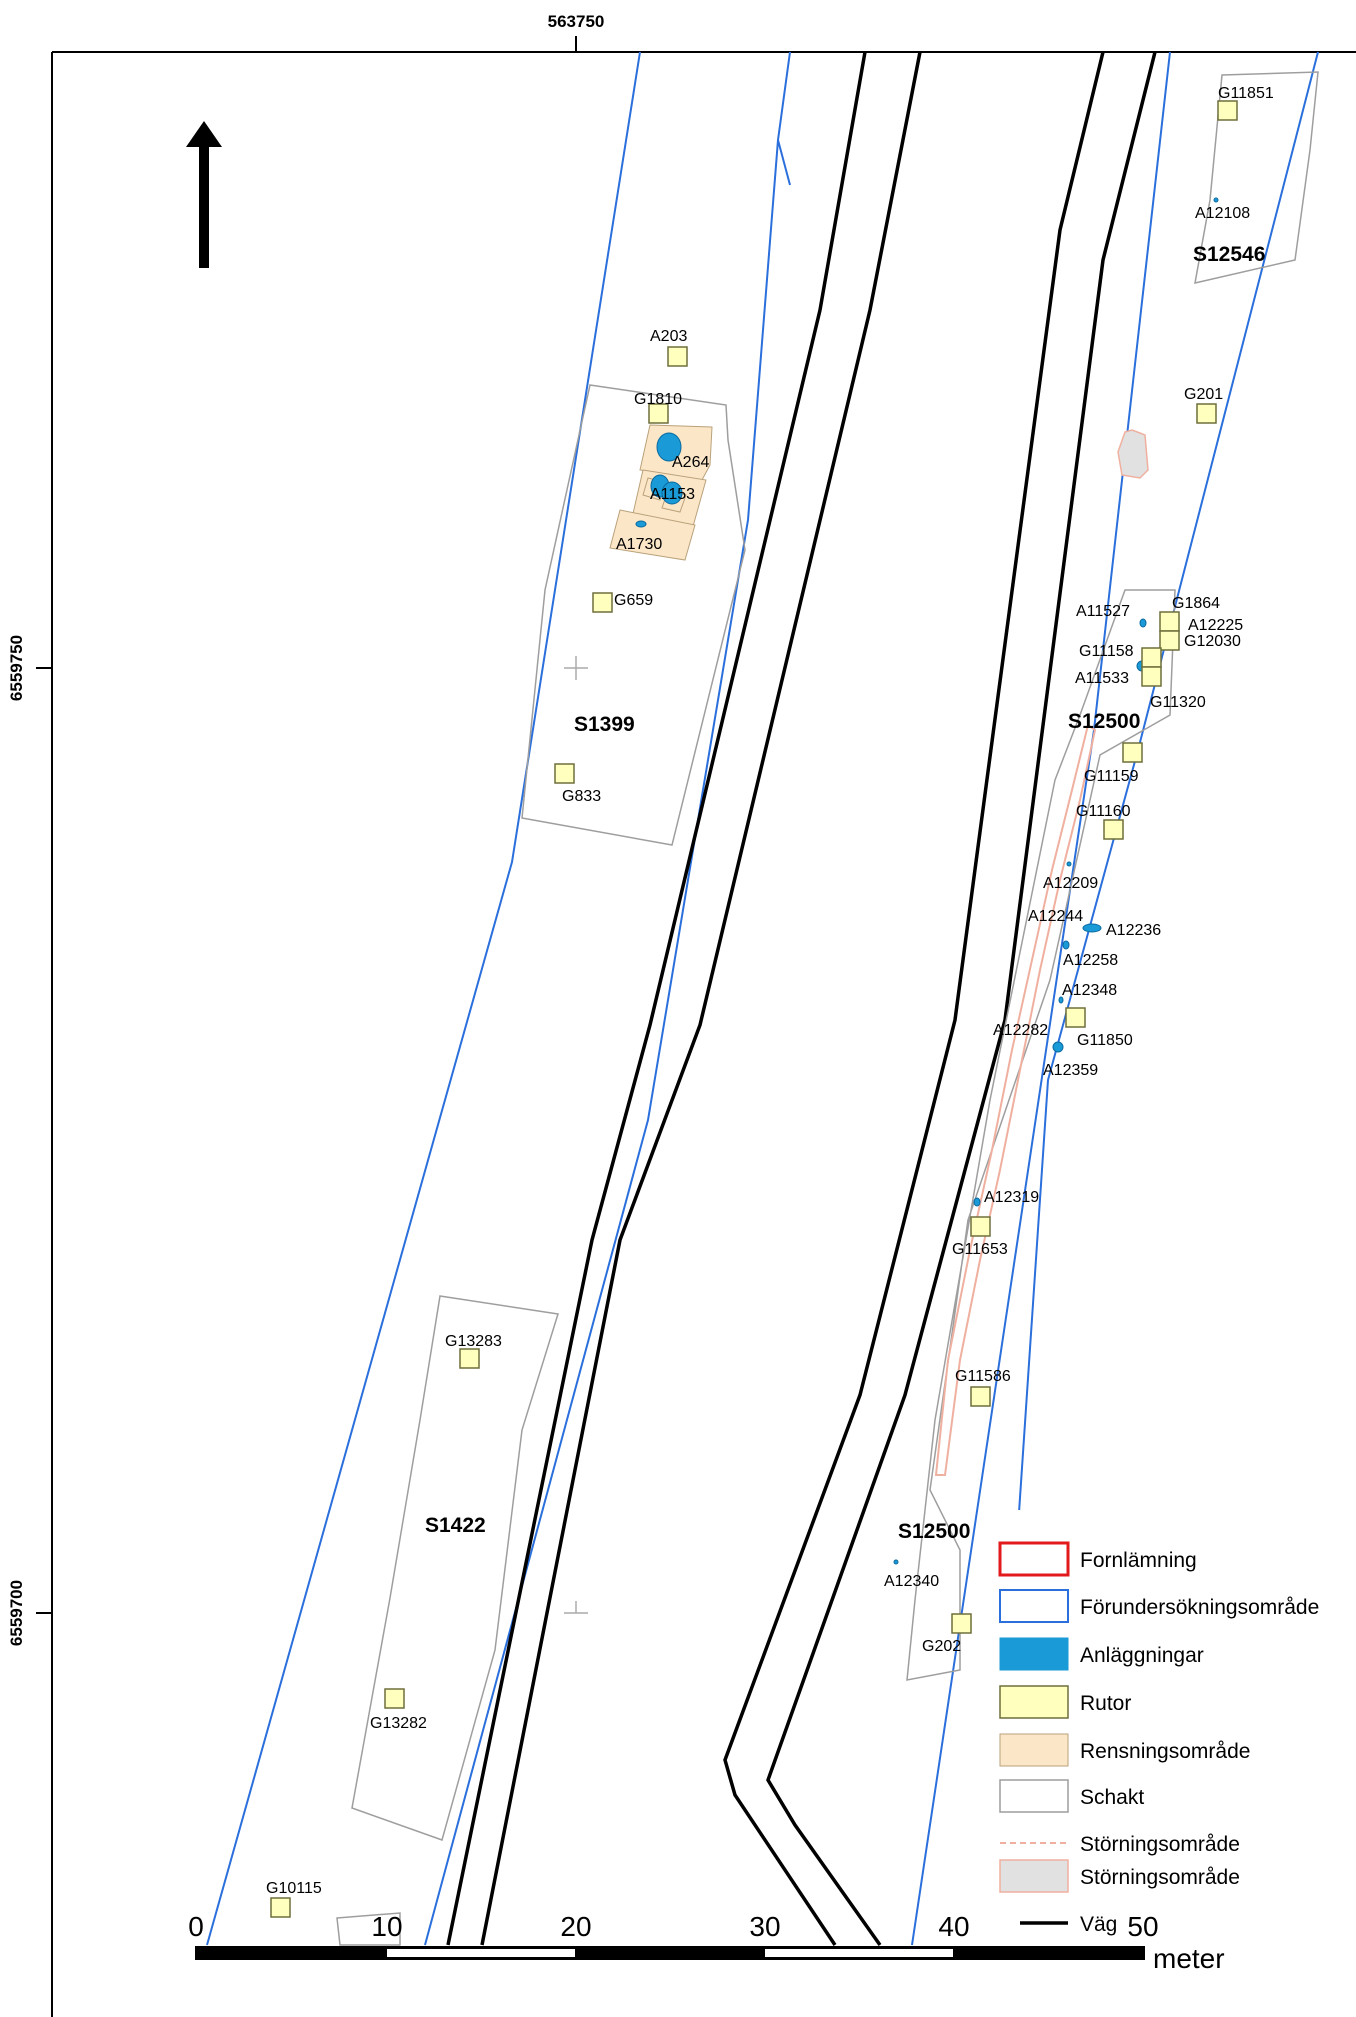  I want to click on legend-swatch-rutor, so click(1034, 1702).